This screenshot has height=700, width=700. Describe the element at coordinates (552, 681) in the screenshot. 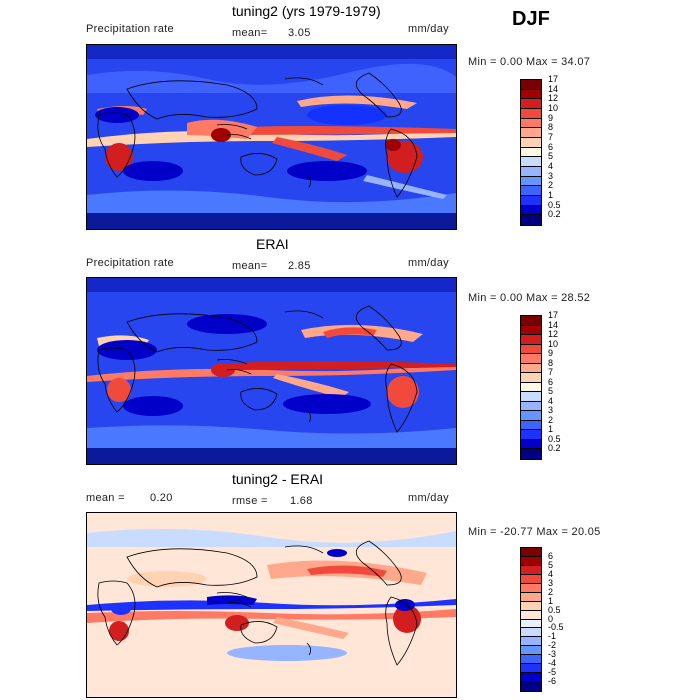

I see `colorbar-tick-label: -6` at that location.